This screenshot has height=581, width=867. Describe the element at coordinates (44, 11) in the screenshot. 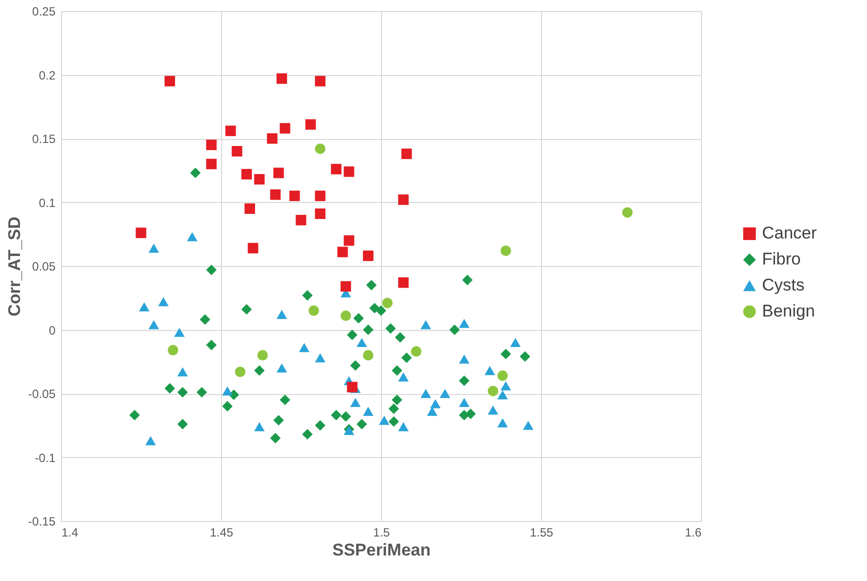

I see `y-tick-label: 0.25` at that location.